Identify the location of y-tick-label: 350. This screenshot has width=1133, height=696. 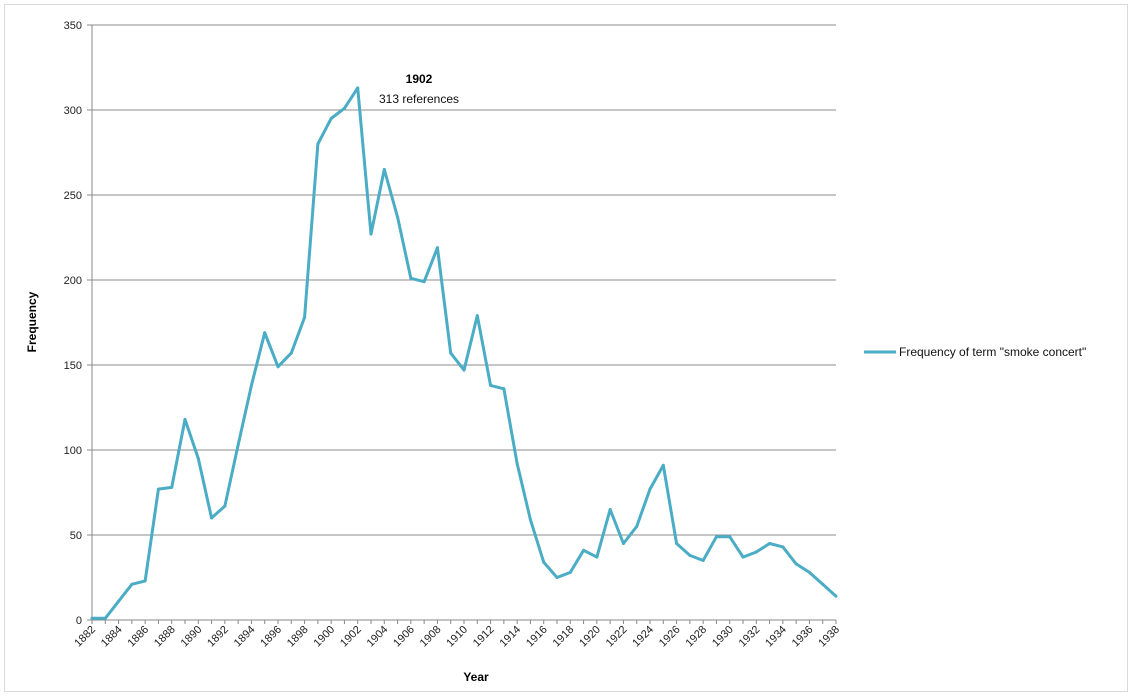
(73, 26).